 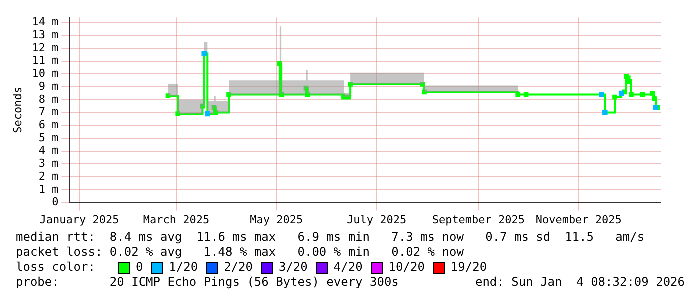 I want to click on y-tick-label: 7 m, so click(x=49, y=112).